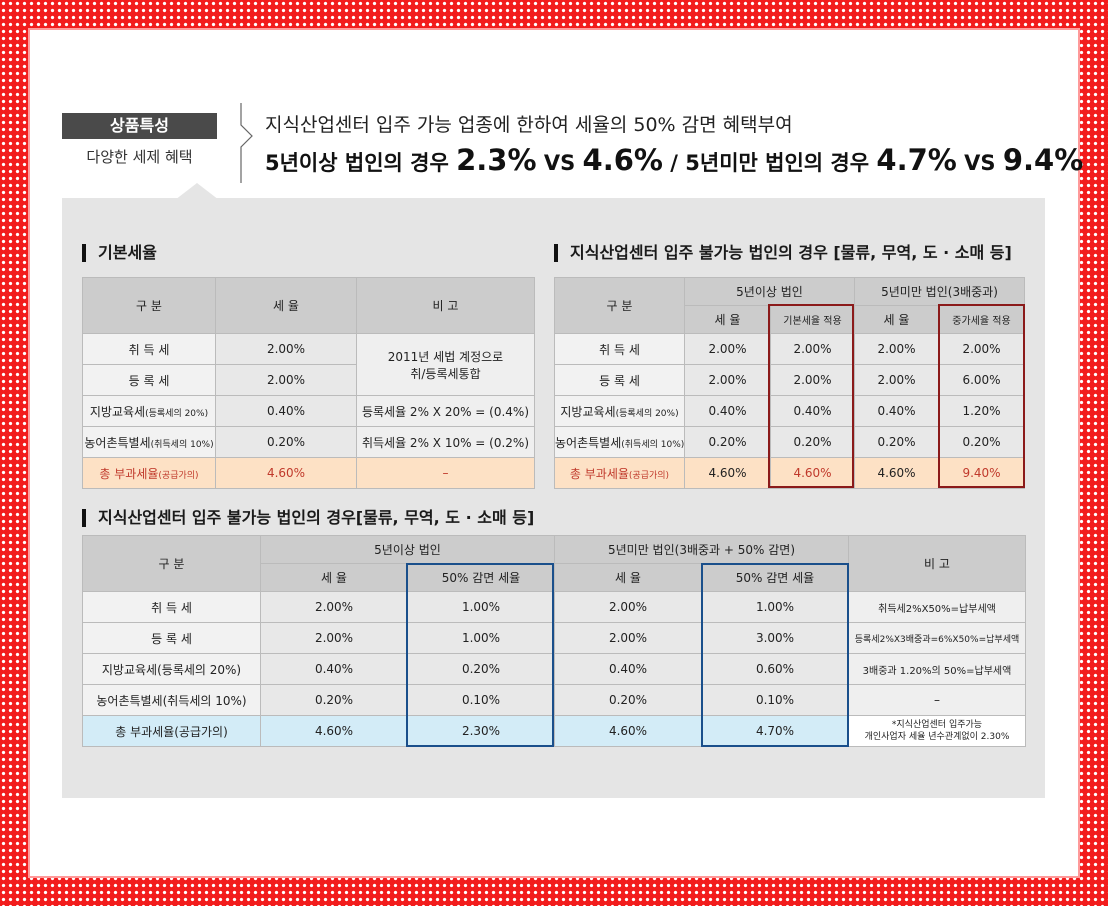 The width and height of the screenshot is (1108, 906). I want to click on product-feature-badge: 상품특성, so click(139, 126).